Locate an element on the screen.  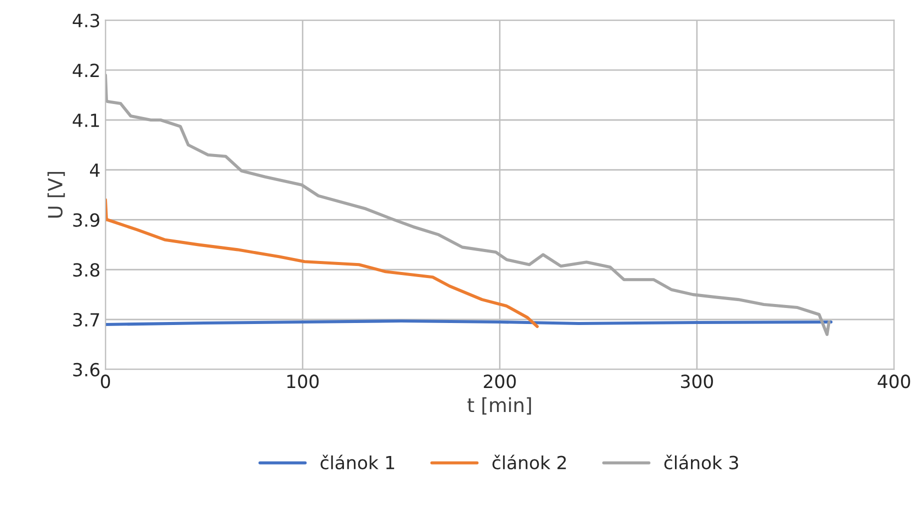
y-tick-label: 3.8 is located at coordinates (86, 270).